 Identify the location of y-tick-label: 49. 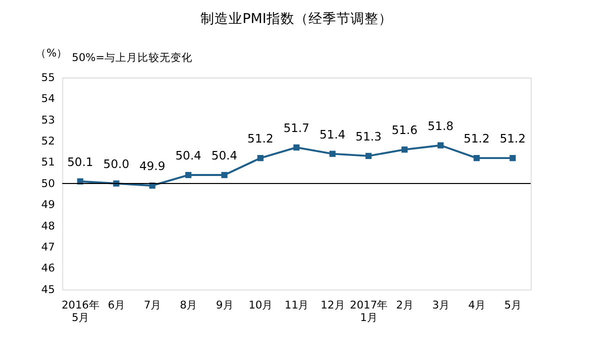
(48, 205).